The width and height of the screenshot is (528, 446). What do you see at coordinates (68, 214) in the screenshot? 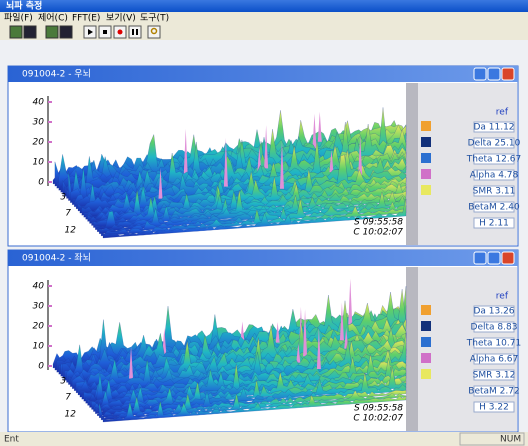
I see `y-tick-label: 7` at bounding box center [68, 214].